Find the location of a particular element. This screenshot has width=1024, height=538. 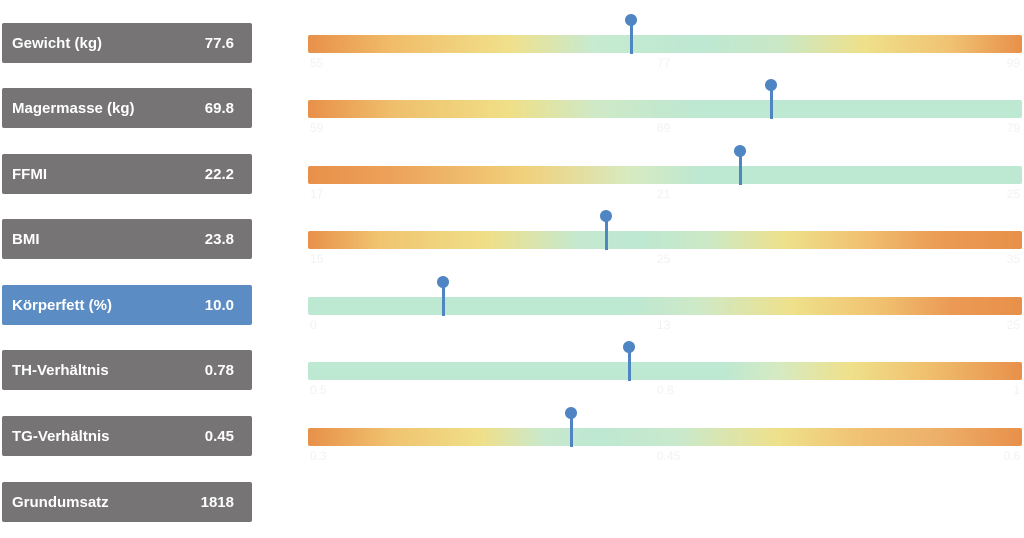

range-tick-label: 13 is located at coordinates (664, 325).